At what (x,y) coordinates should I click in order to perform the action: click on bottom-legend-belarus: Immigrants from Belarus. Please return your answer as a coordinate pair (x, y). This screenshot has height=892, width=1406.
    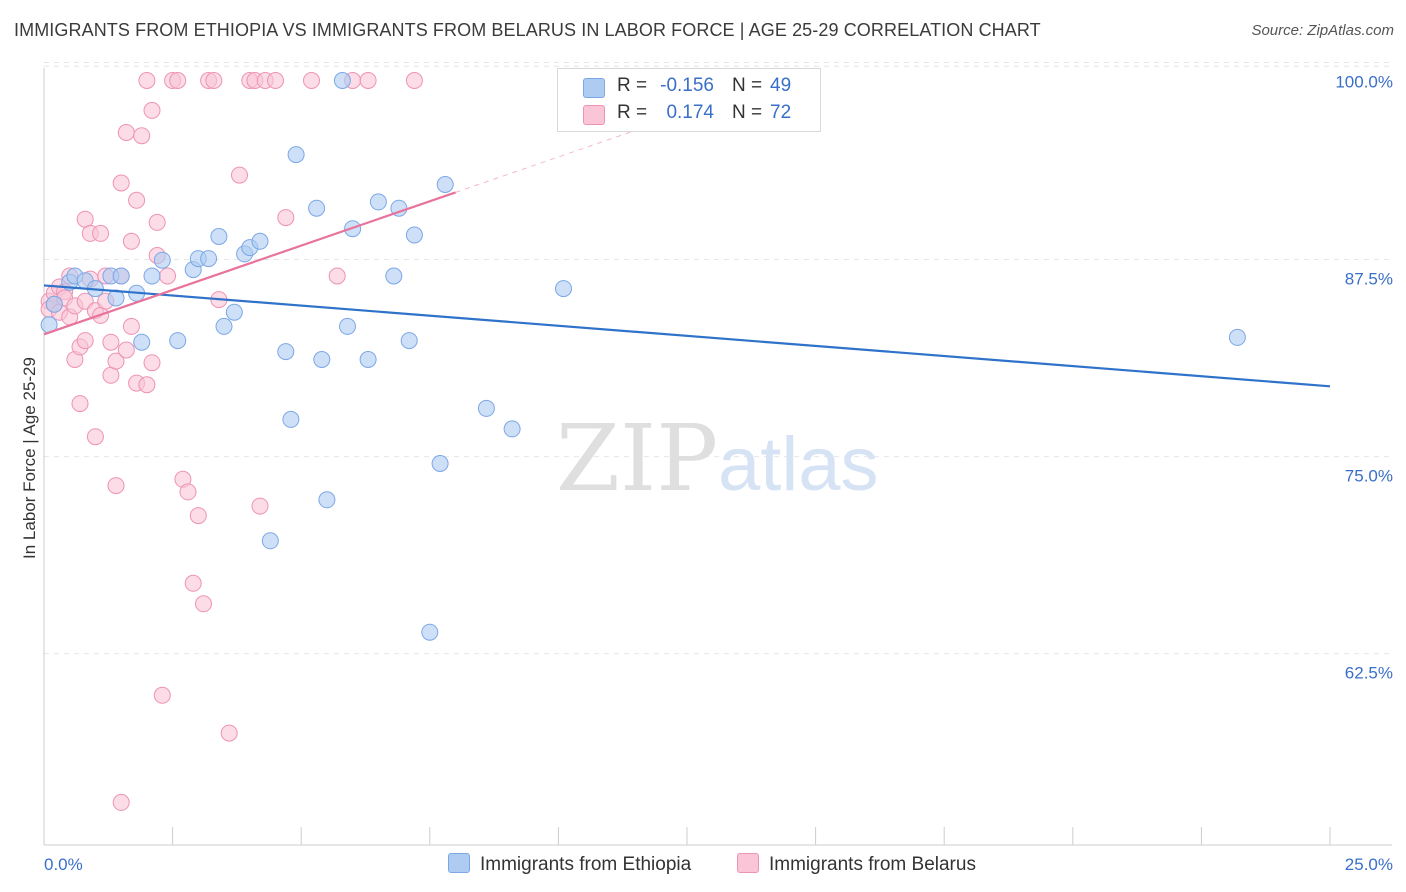
    Looking at the image, I should click on (856, 864).